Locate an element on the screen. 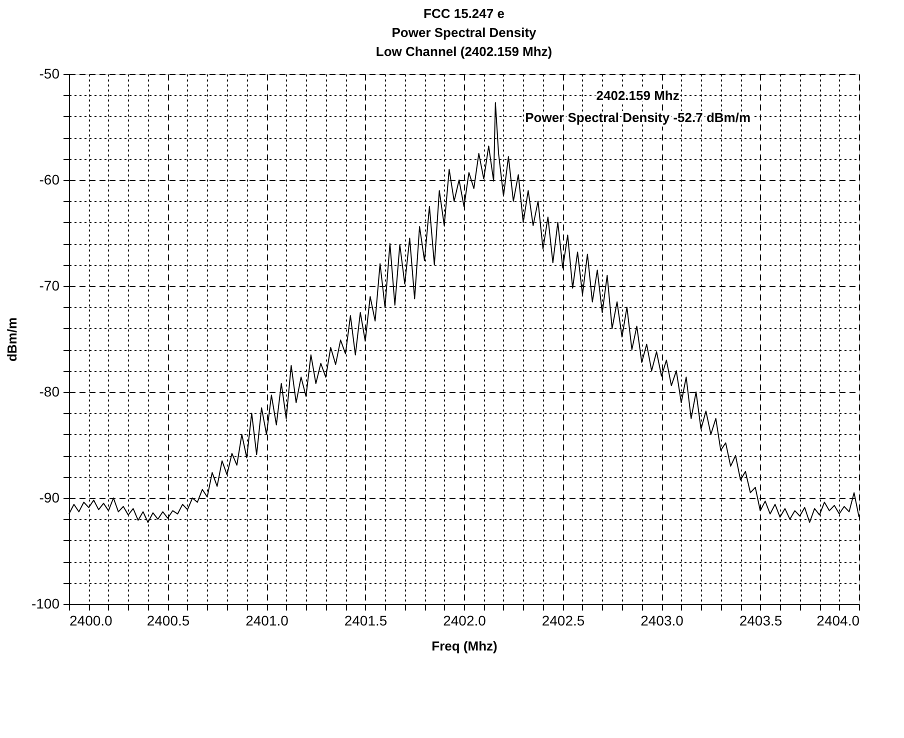  x-tick-label: 2400.0 is located at coordinates (91, 620).